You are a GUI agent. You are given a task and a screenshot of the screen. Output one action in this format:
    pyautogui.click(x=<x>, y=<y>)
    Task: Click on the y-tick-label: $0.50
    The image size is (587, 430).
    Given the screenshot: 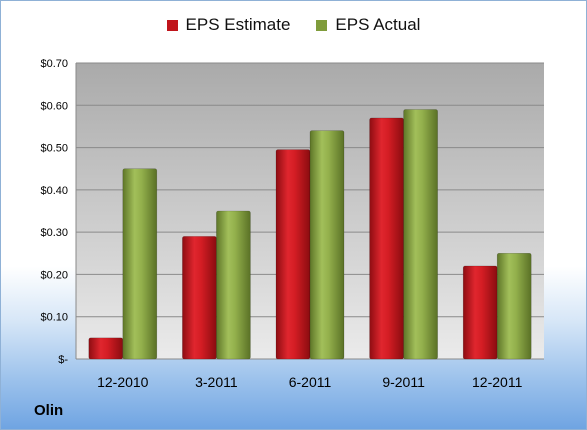 What is the action you would take?
    pyautogui.click(x=54, y=149)
    